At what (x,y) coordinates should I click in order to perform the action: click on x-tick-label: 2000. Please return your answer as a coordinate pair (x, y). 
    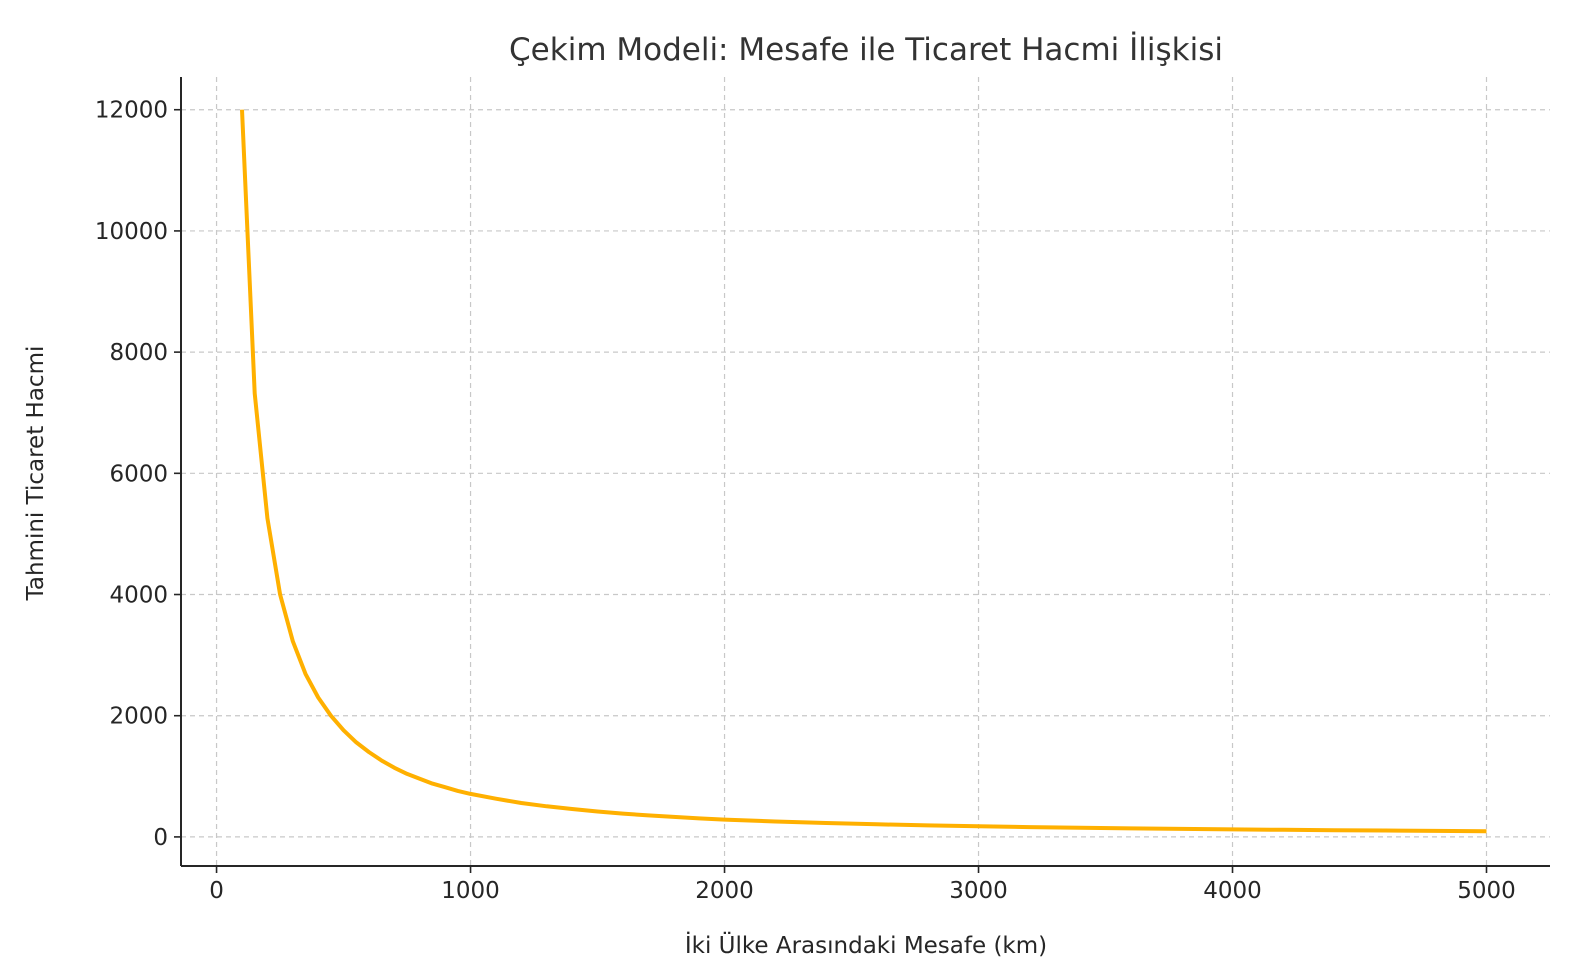
    Looking at the image, I should click on (724, 891).